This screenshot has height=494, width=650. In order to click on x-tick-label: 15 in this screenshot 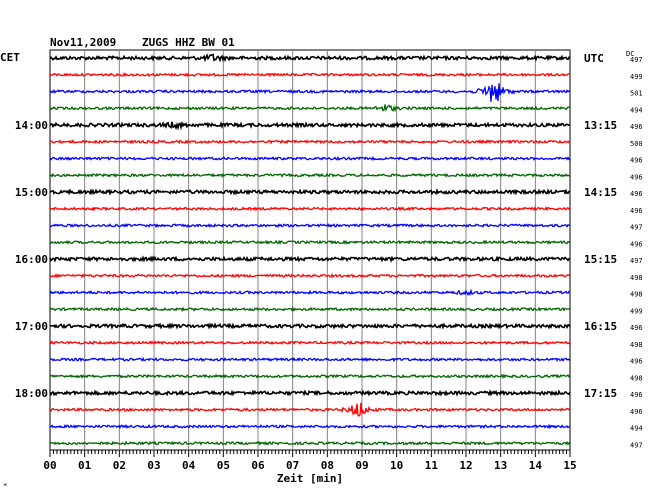, I will do `click(569, 465)`.